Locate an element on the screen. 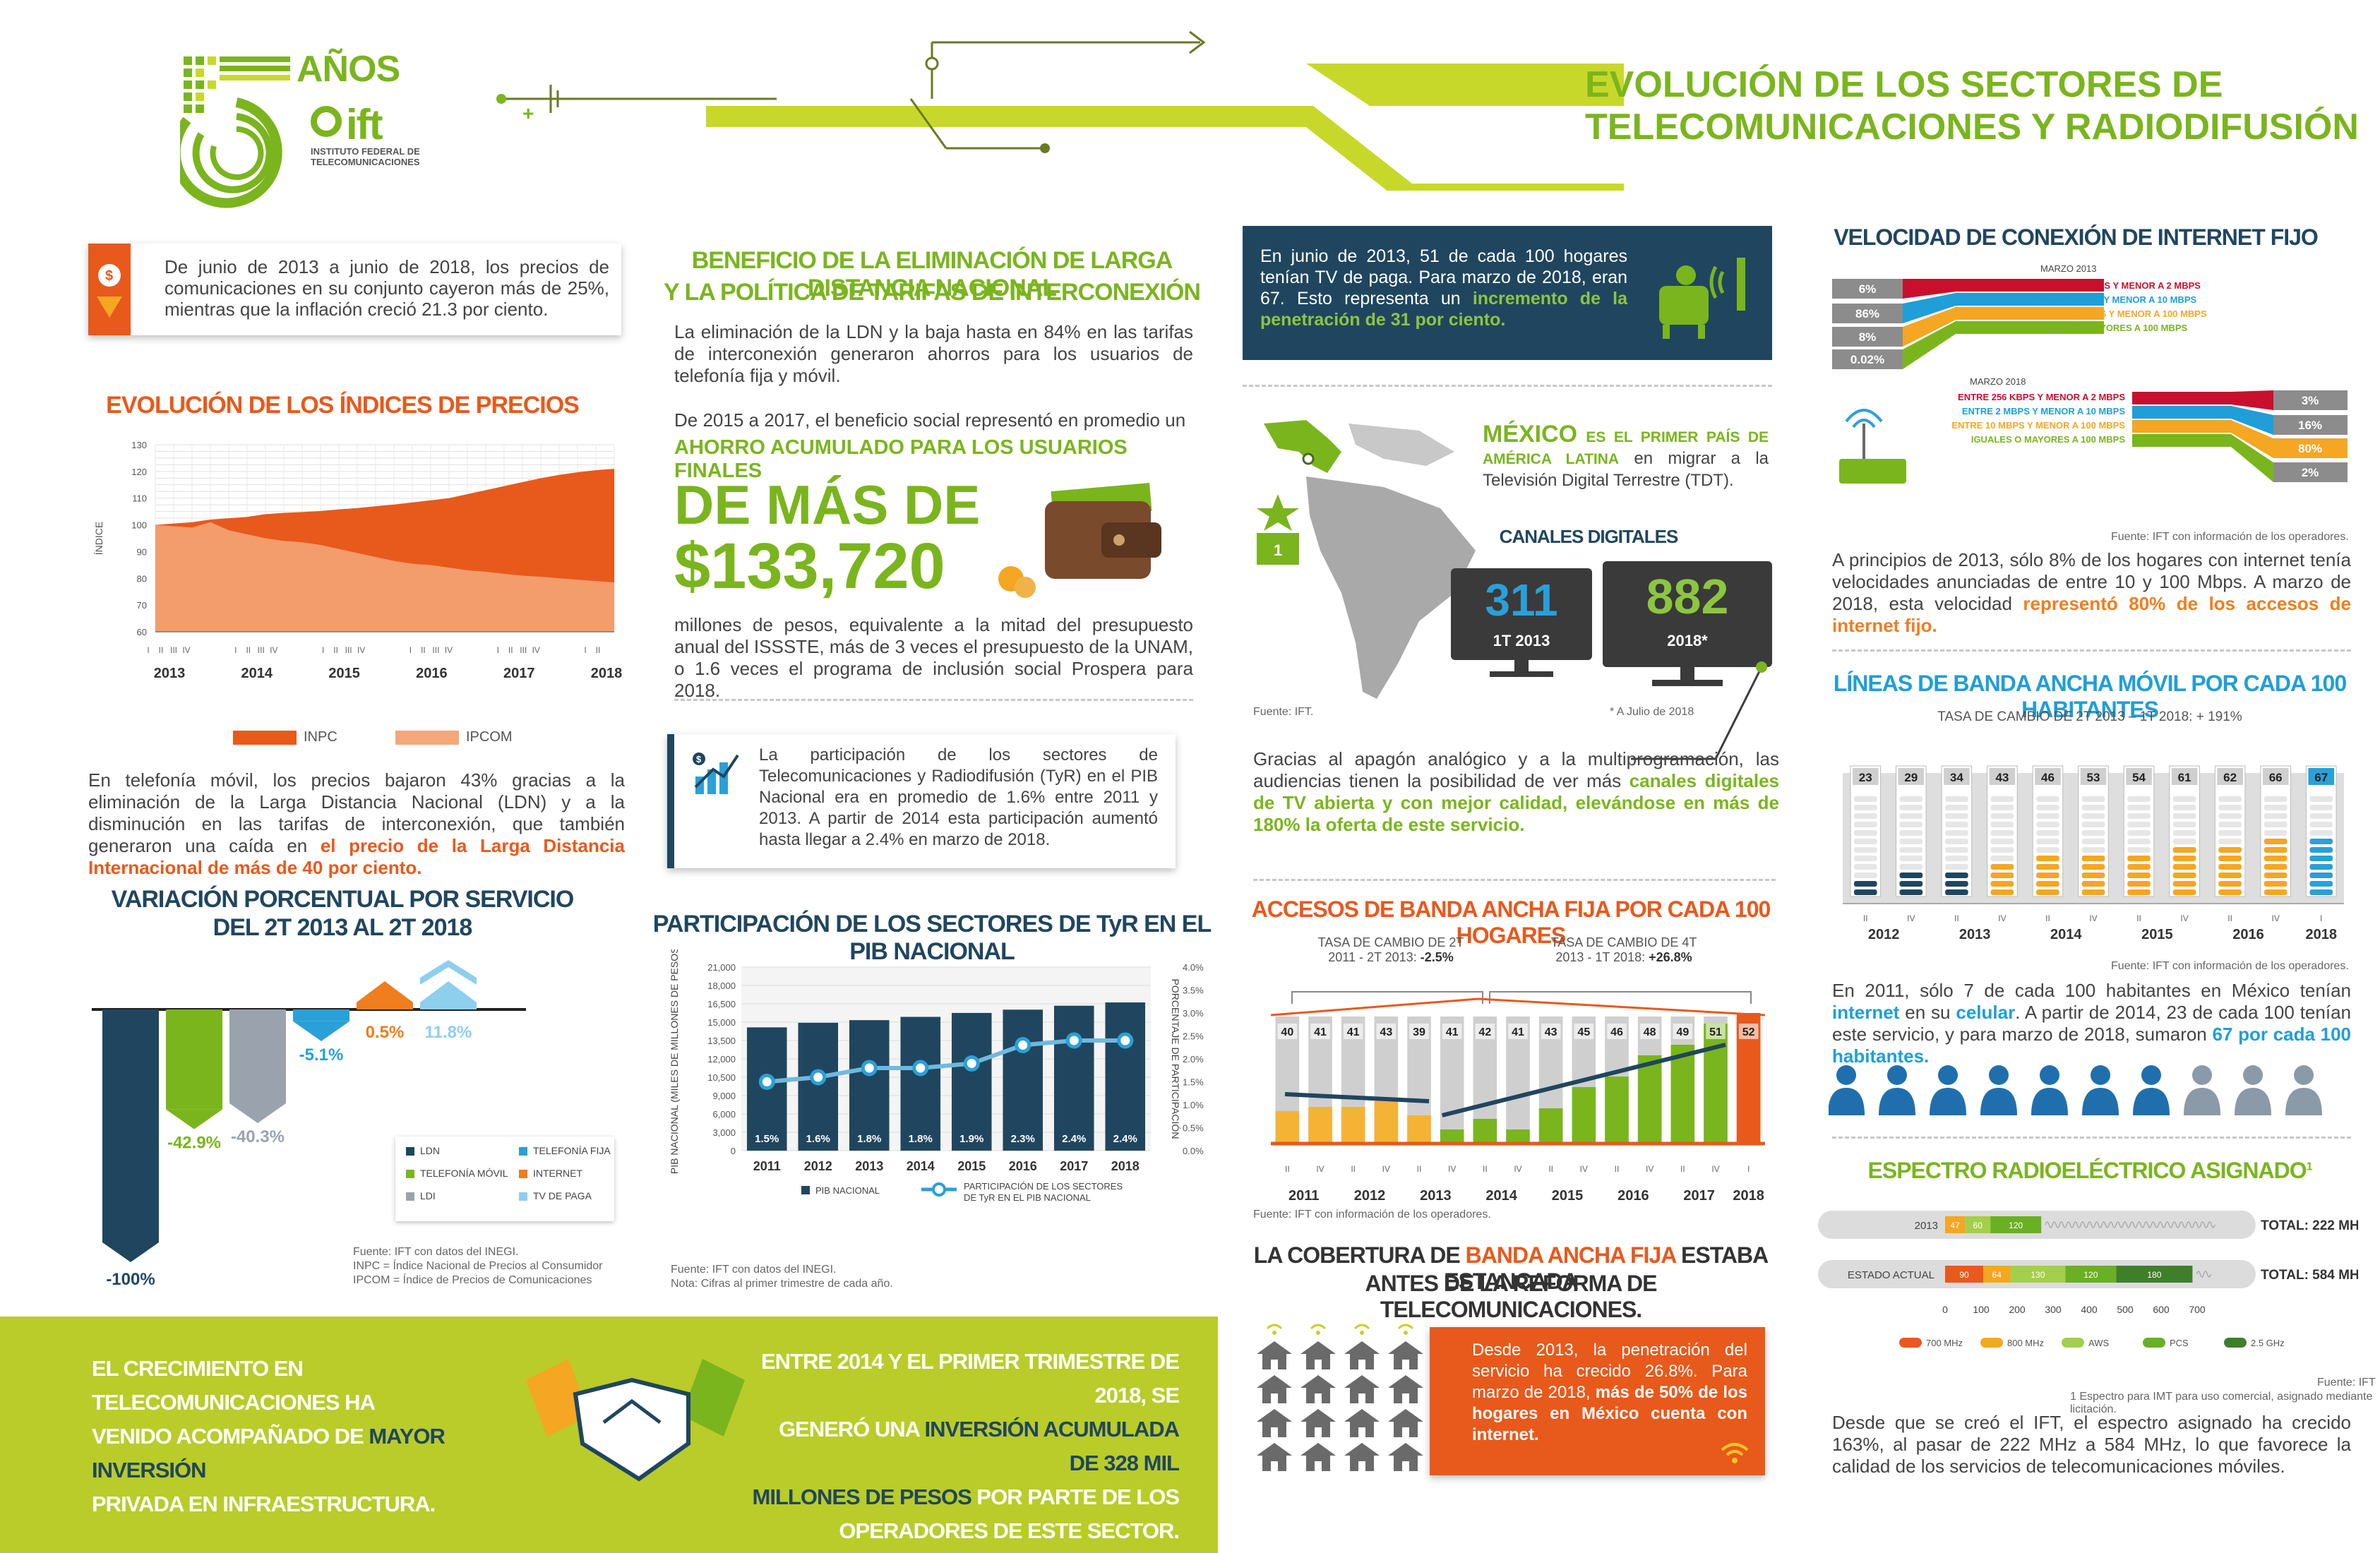 The image size is (2380, 1553). value-label: 43 is located at coordinates (2002, 778).